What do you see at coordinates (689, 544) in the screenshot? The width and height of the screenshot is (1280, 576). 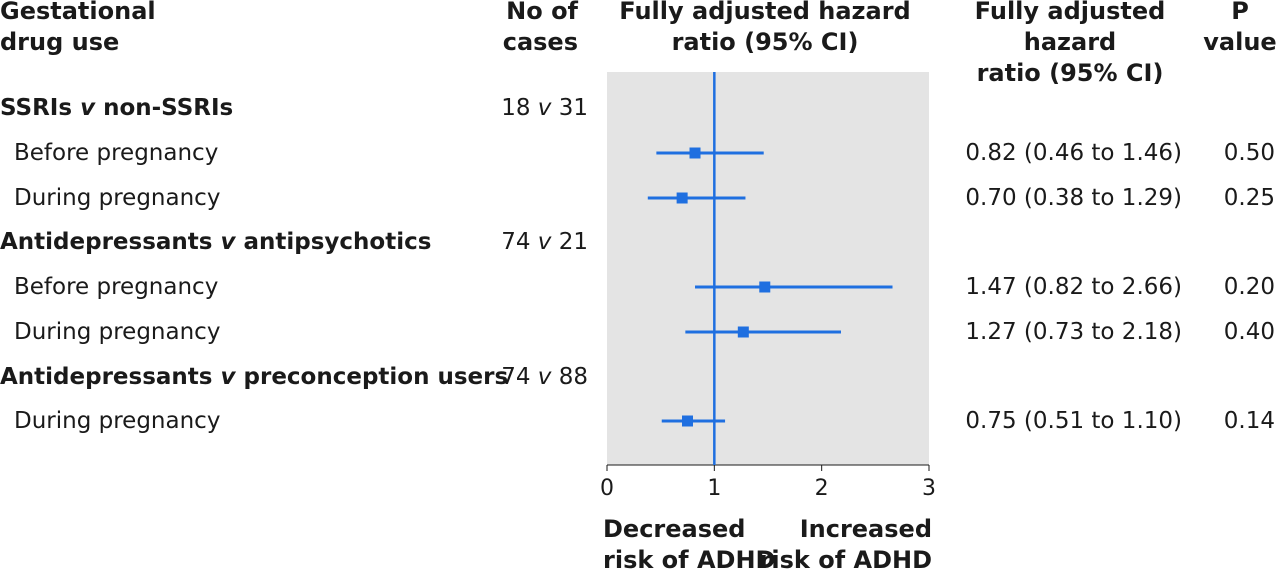 I see `label-decreased-risk: Decreased risk of ADHD` at bounding box center [689, 544].